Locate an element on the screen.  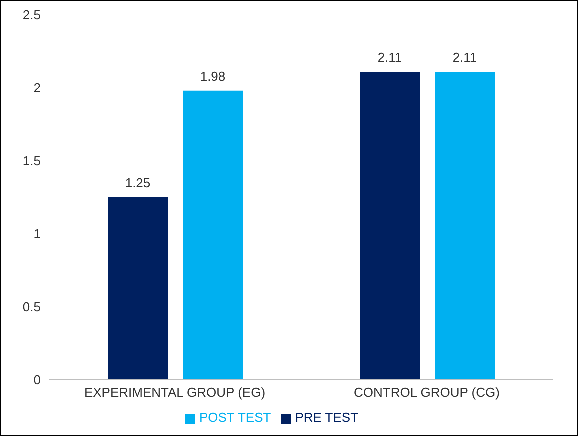
legend-label: PRE TEST is located at coordinates (327, 417).